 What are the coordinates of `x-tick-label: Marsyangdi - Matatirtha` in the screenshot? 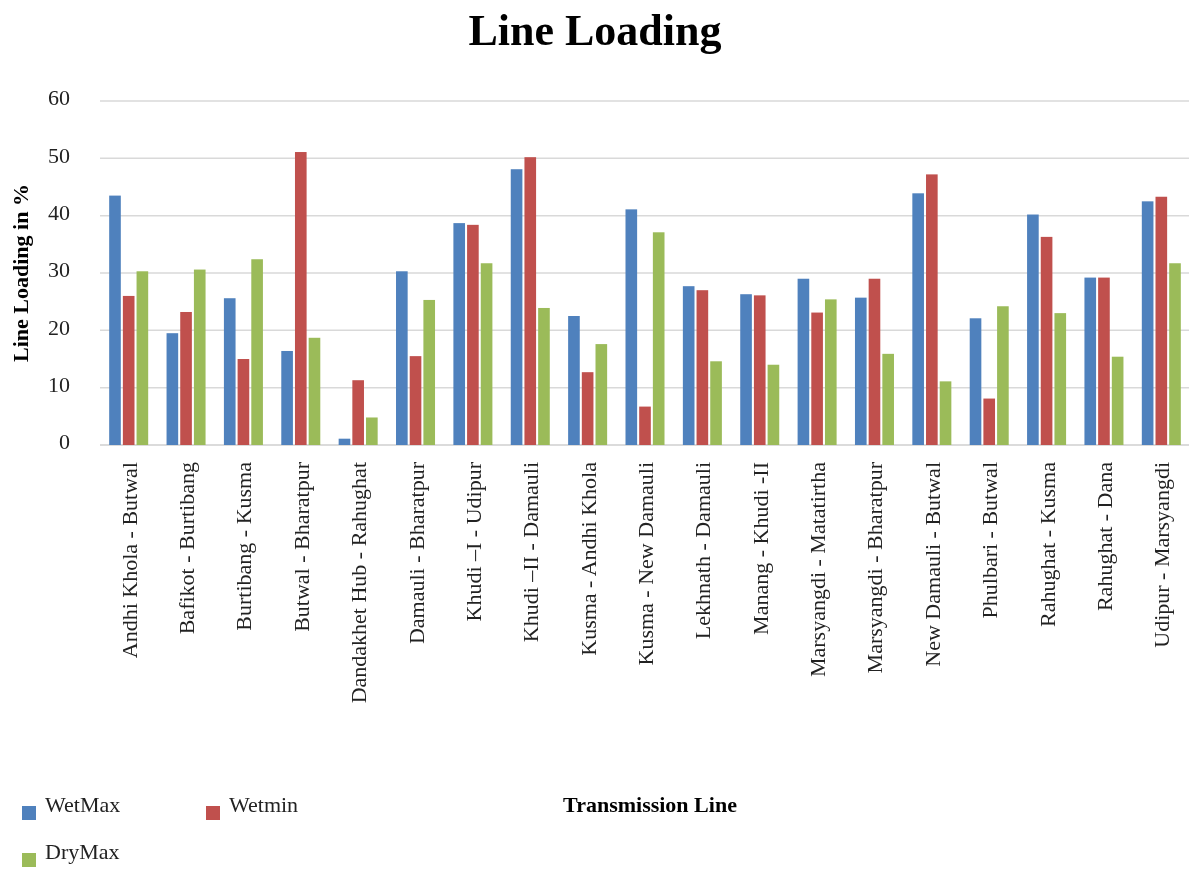 It's located at (818, 569).